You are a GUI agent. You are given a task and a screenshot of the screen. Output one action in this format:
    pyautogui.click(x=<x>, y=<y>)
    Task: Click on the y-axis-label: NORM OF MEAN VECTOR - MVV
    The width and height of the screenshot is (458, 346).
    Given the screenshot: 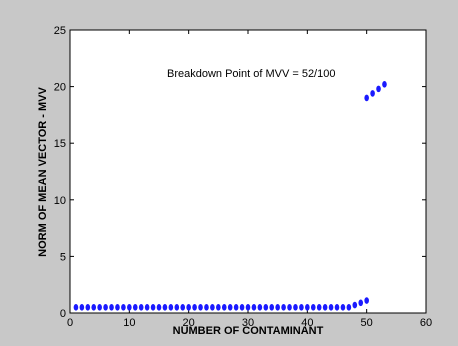 What is the action you would take?
    pyautogui.click(x=43, y=171)
    